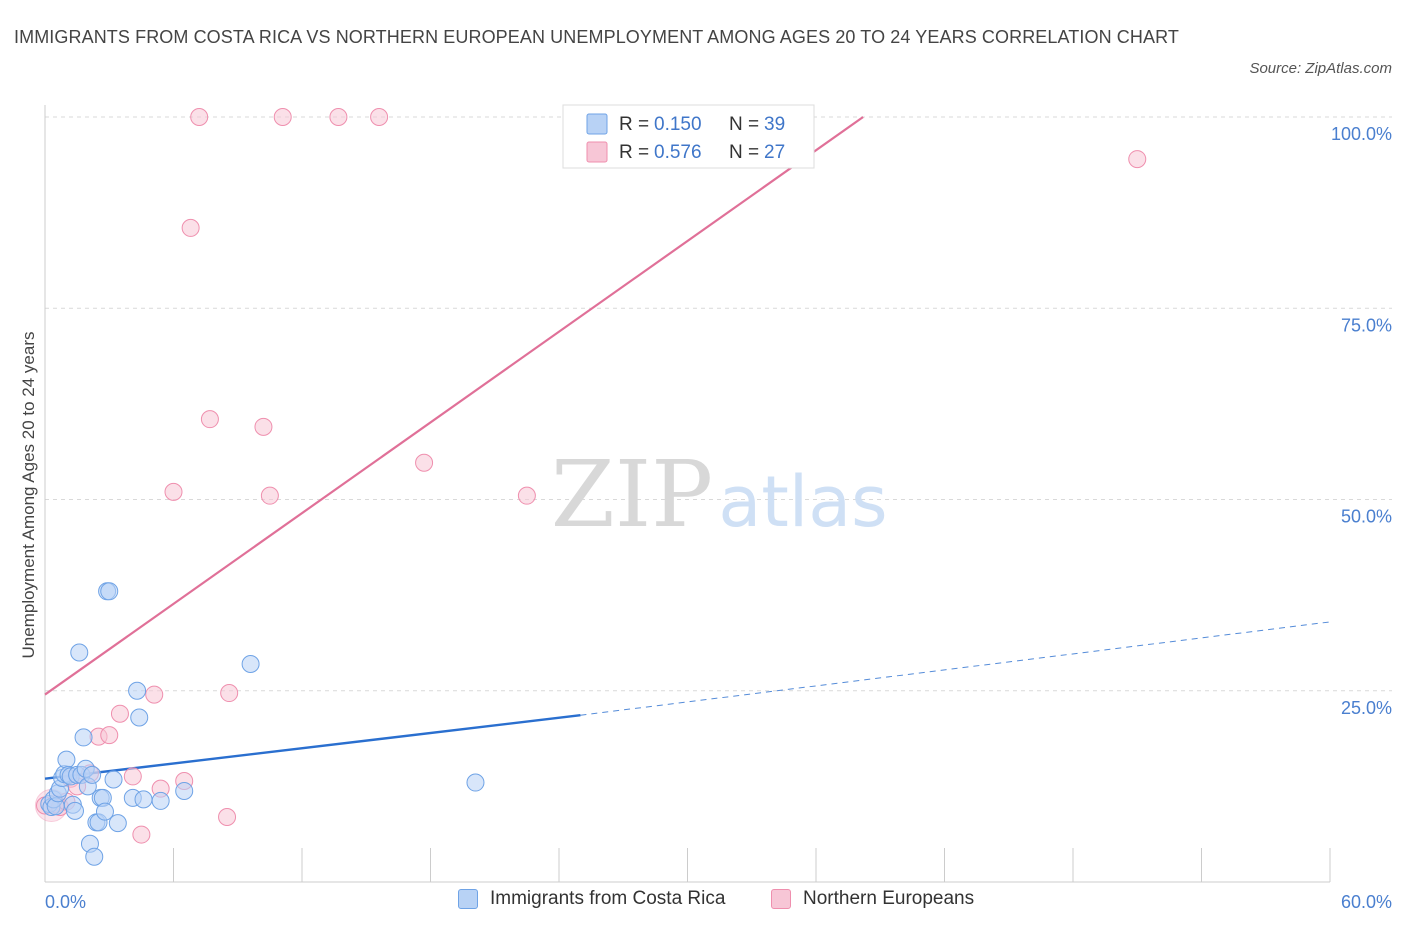  Describe the element at coordinates (632, 494) in the screenshot. I see `watermark-zip: ZIP` at that location.